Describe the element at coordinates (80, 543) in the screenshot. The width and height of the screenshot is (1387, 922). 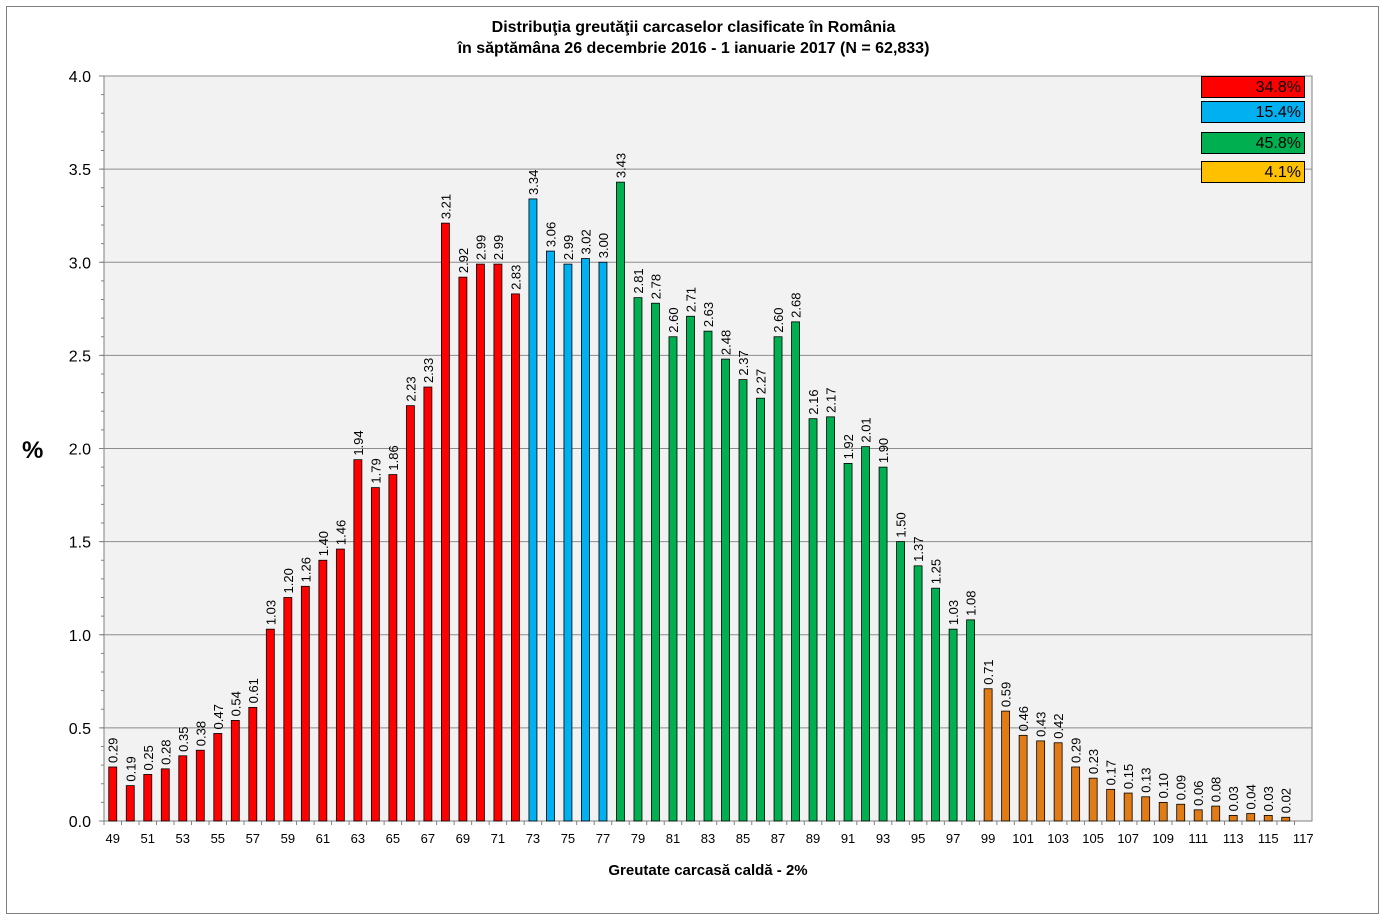
I see `y-tick-label: 1.5` at that location.